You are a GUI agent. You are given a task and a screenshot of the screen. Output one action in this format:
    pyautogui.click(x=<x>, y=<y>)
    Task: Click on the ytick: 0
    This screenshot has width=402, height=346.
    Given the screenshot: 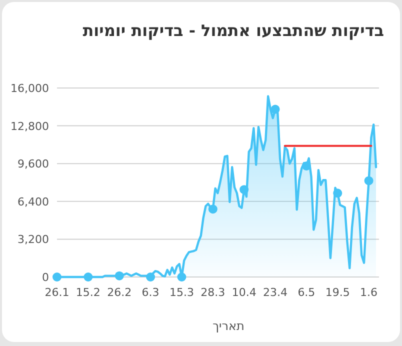 What is the action you would take?
    pyautogui.click(x=45, y=277)
    